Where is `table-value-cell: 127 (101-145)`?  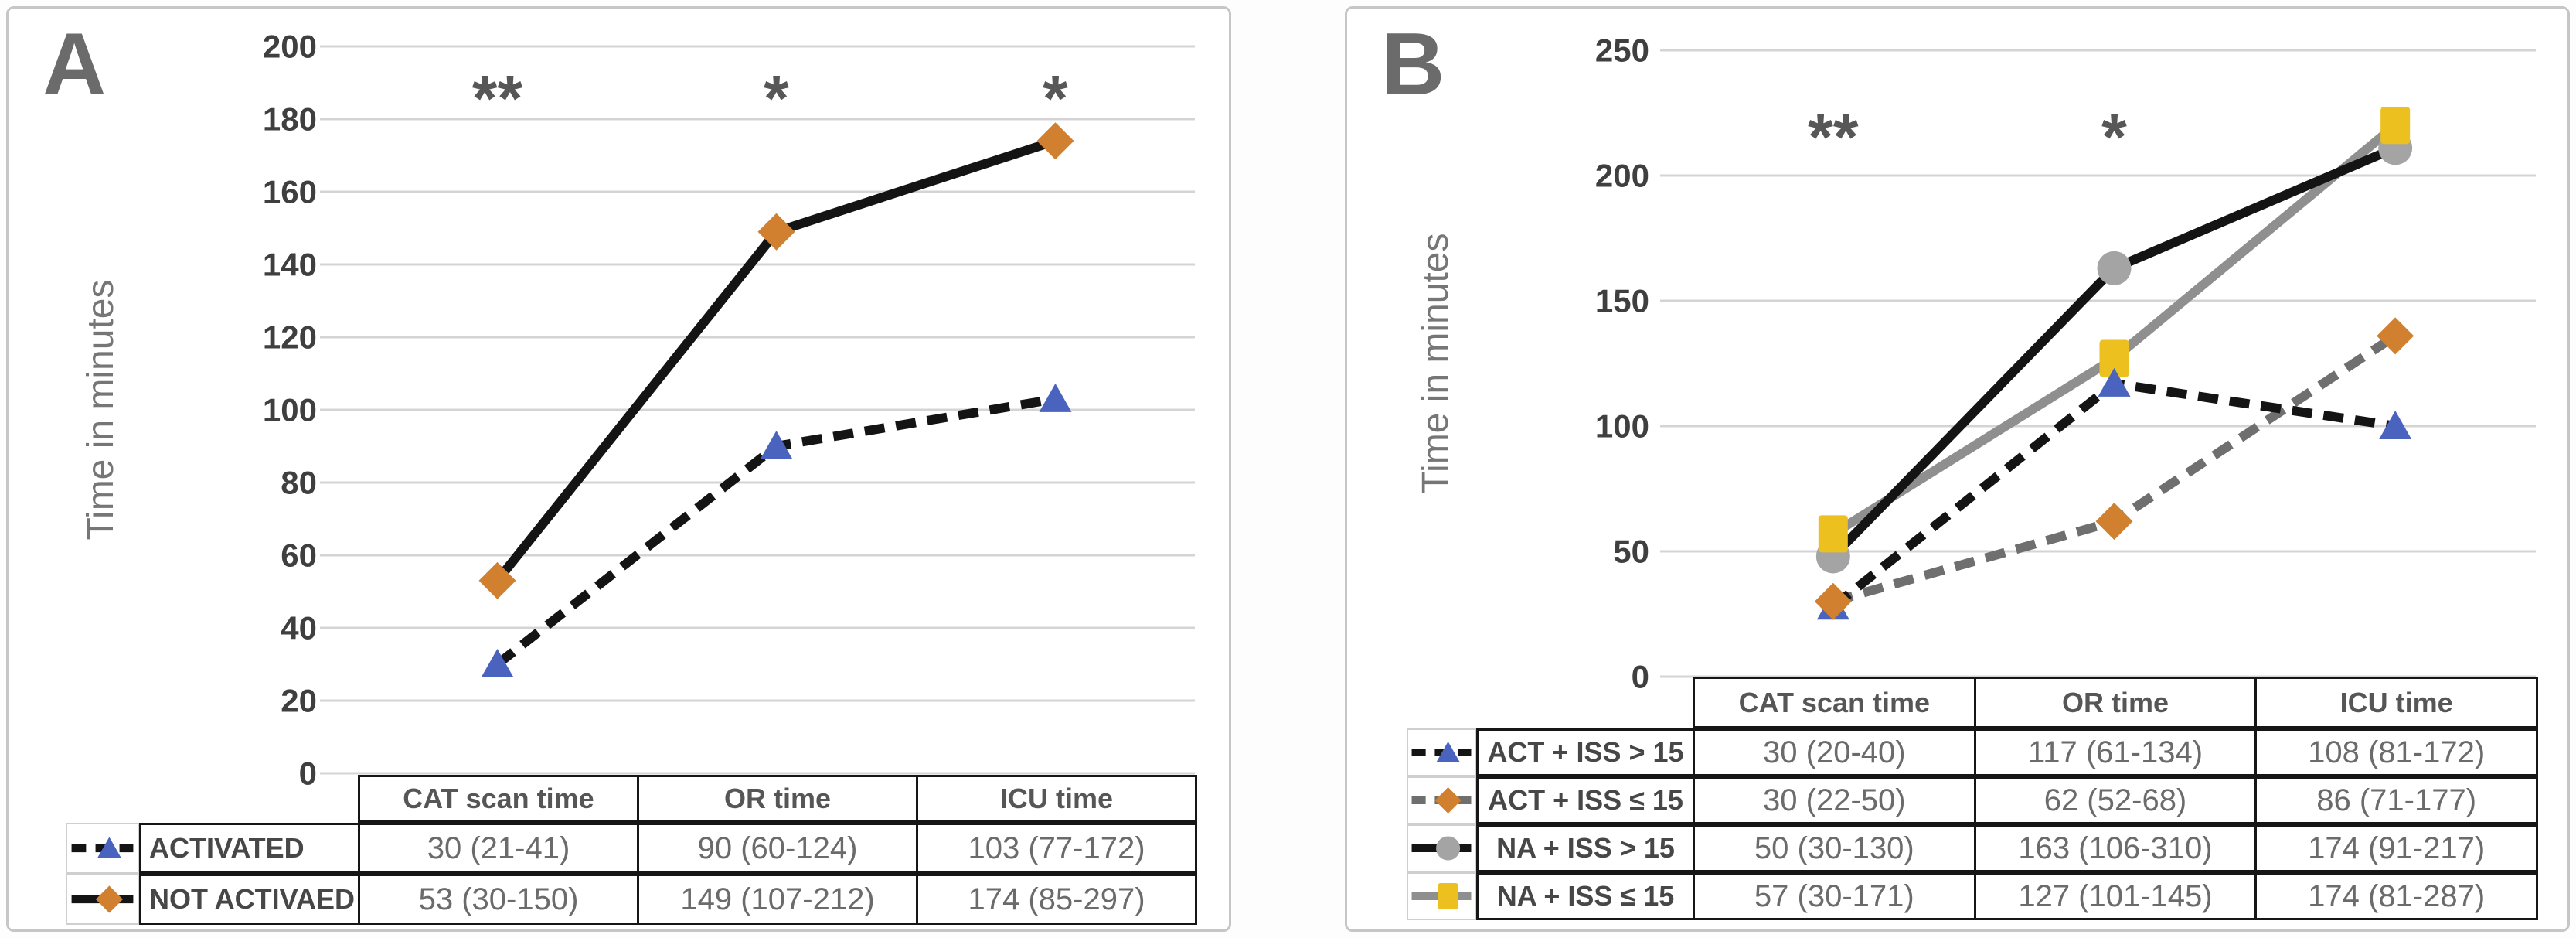 table-value-cell: 127 (101-145) is located at coordinates (2115, 896).